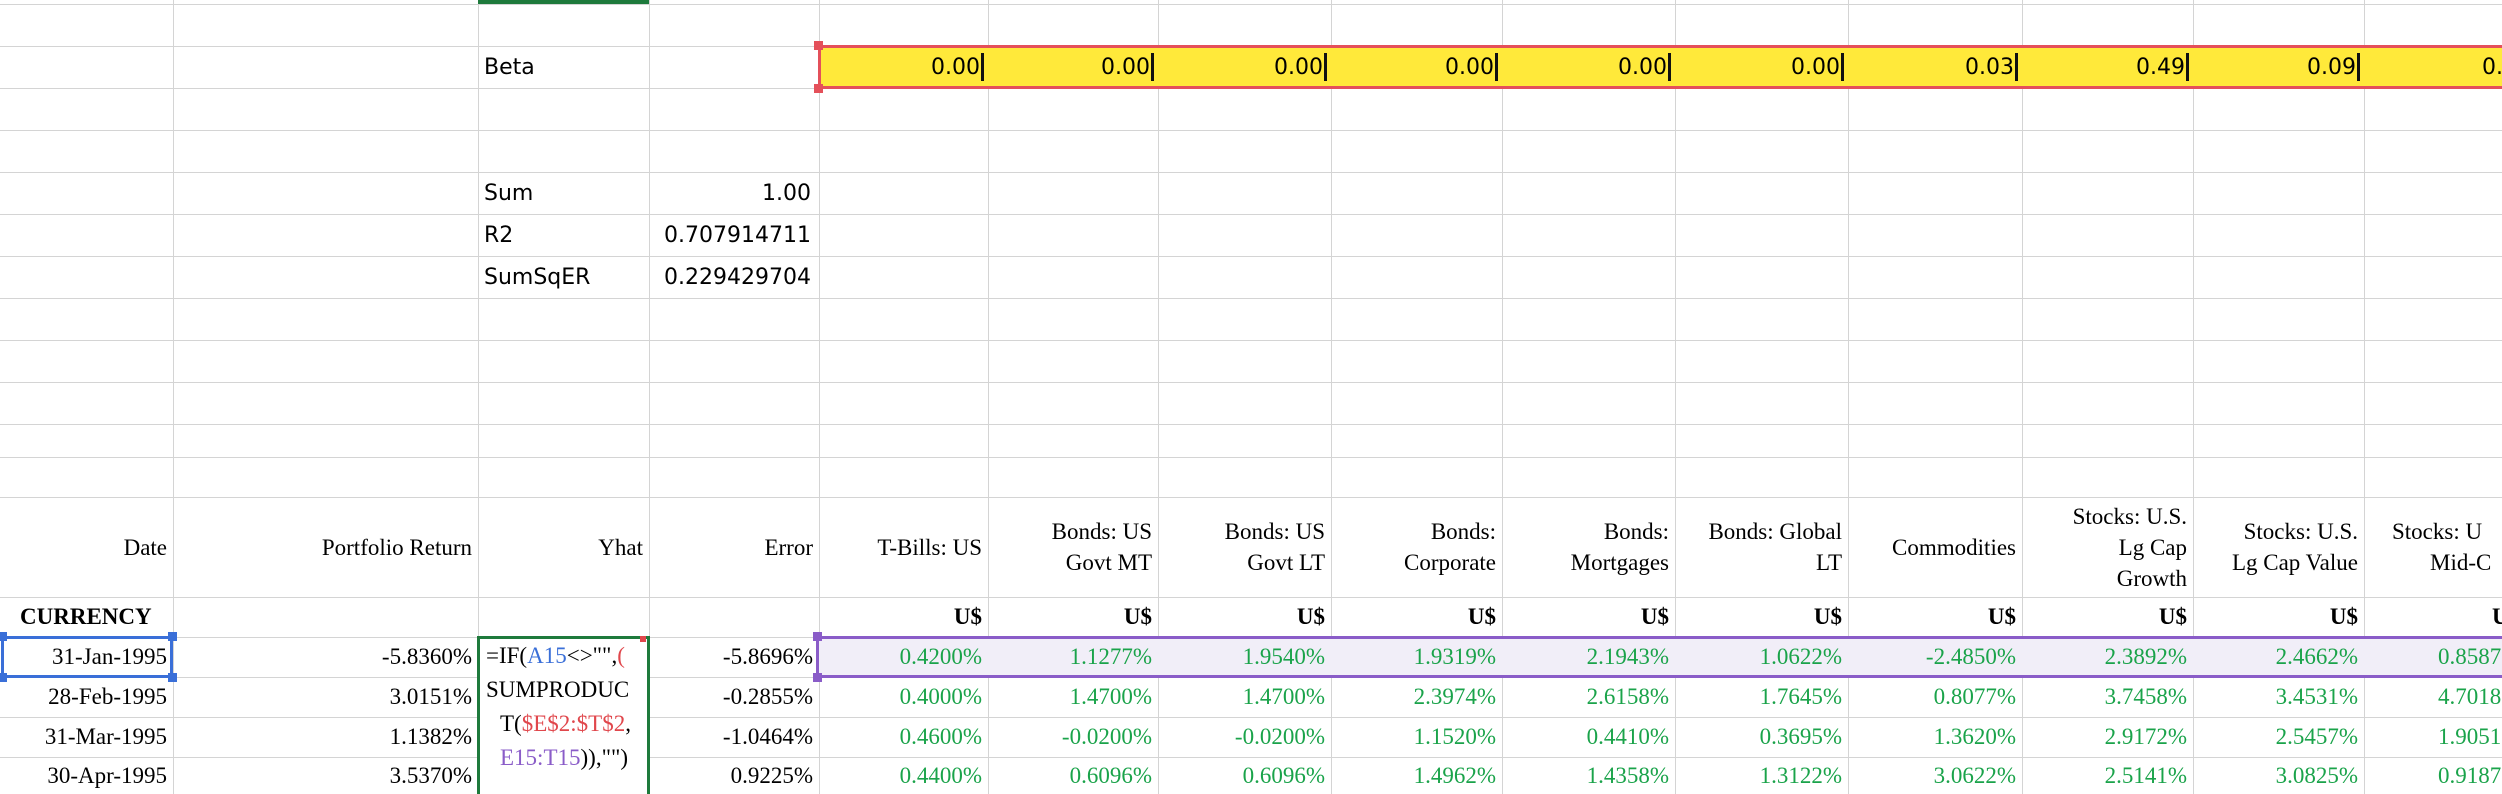  What do you see at coordinates (771, 775) in the screenshot?
I see `error-cell: 0.9225%` at bounding box center [771, 775].